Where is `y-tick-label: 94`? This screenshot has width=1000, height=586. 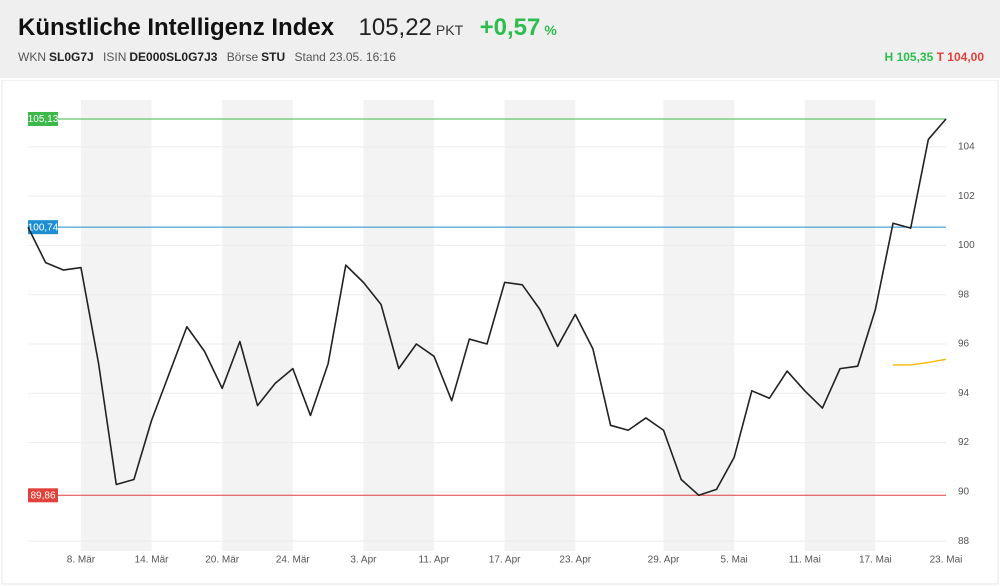
y-tick-label: 94 is located at coordinates (964, 393).